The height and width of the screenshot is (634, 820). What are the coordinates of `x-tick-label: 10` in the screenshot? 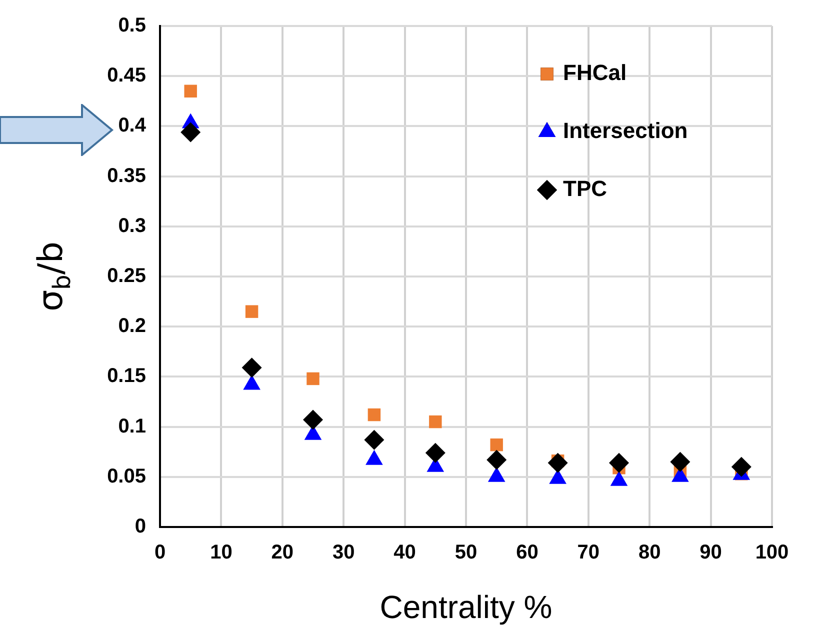 It's located at (221, 553).